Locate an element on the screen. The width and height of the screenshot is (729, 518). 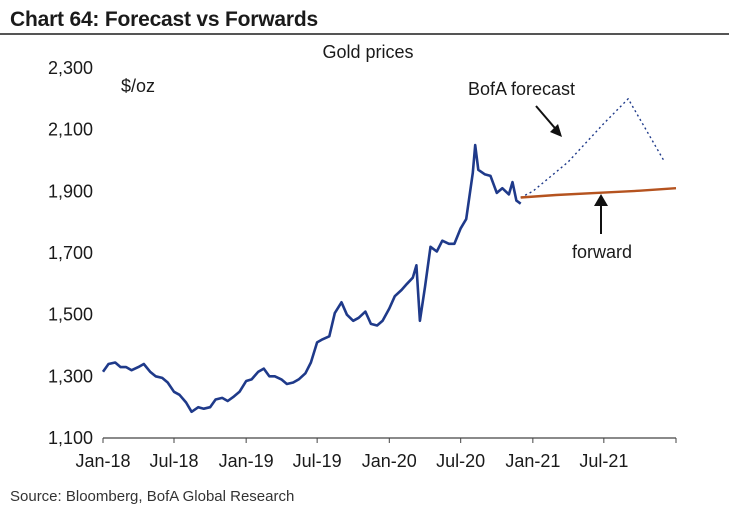
annotation-forward: forward is located at coordinates (602, 252).